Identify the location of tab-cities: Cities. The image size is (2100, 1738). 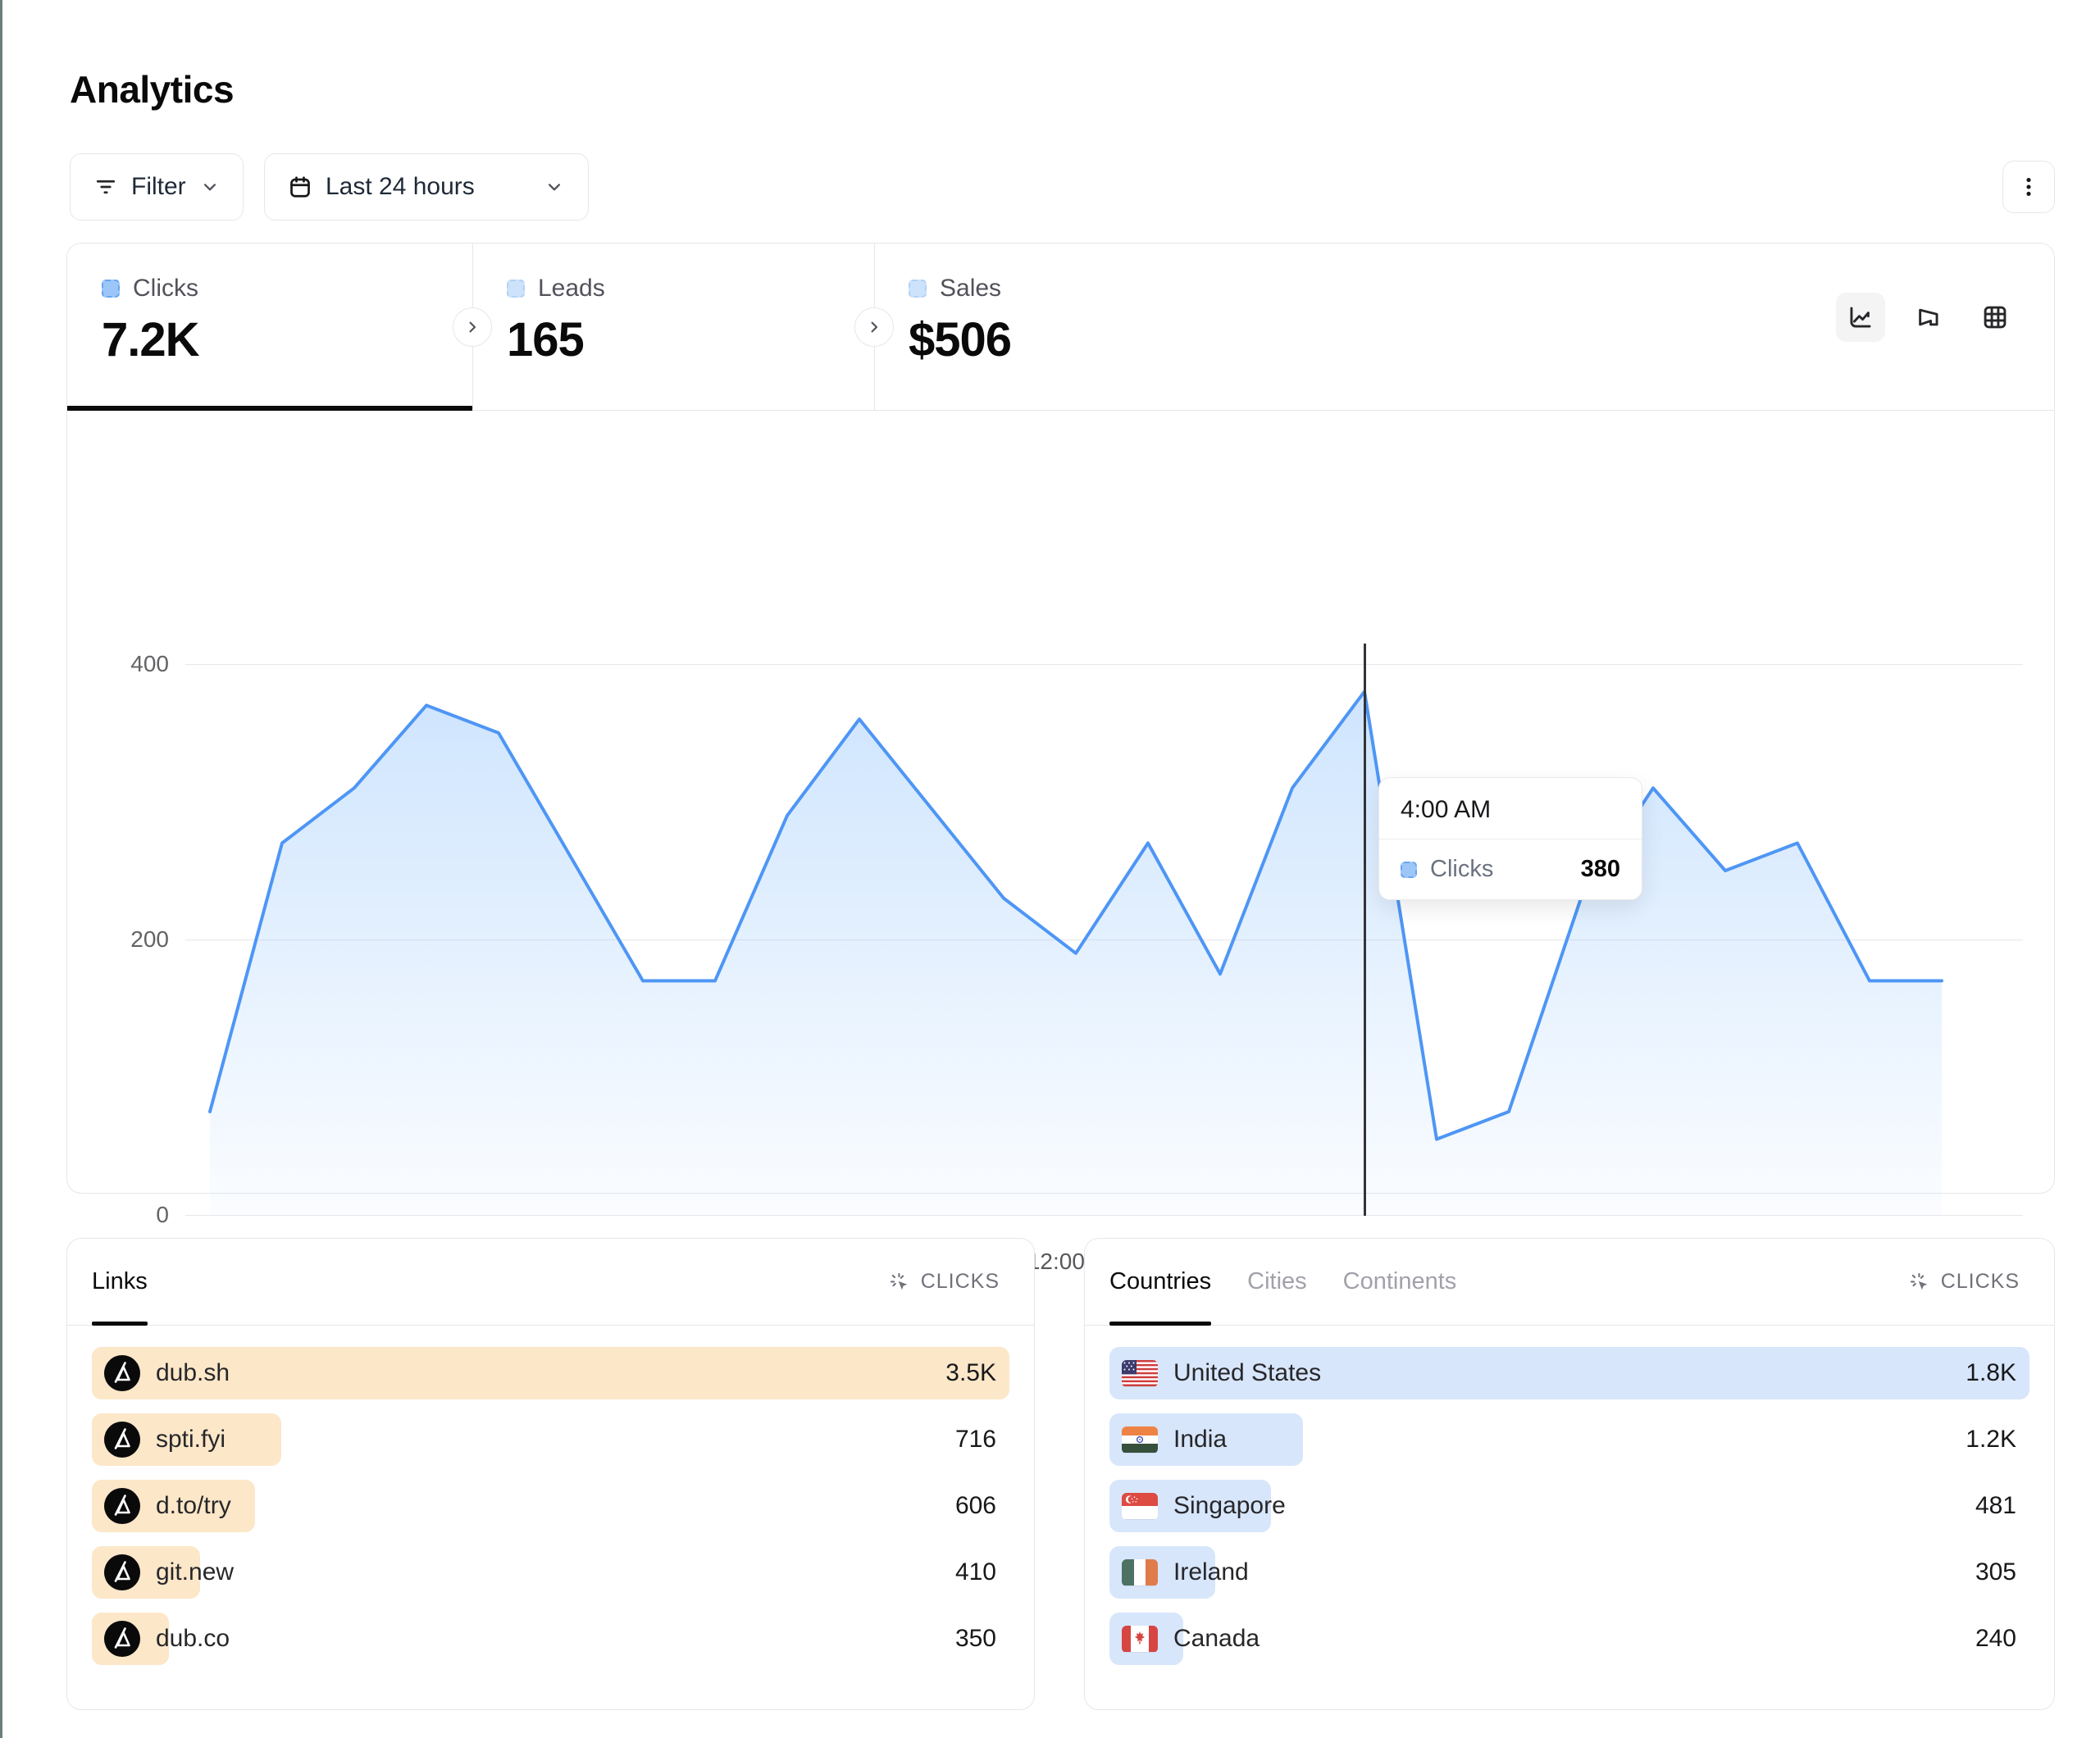
(1277, 1281).